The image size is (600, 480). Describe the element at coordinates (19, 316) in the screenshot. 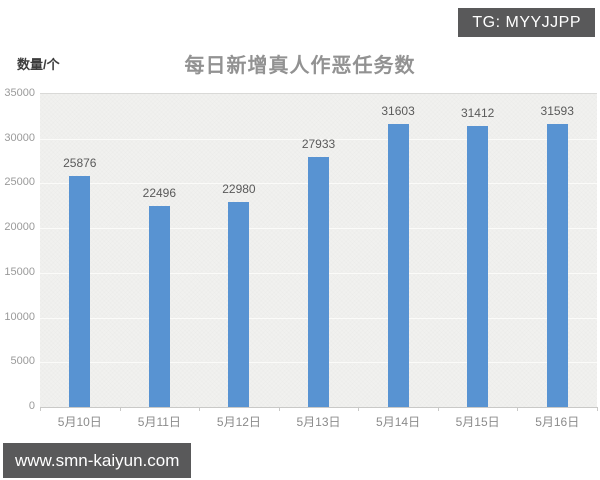

I see `y-tick-label: 10000` at that location.